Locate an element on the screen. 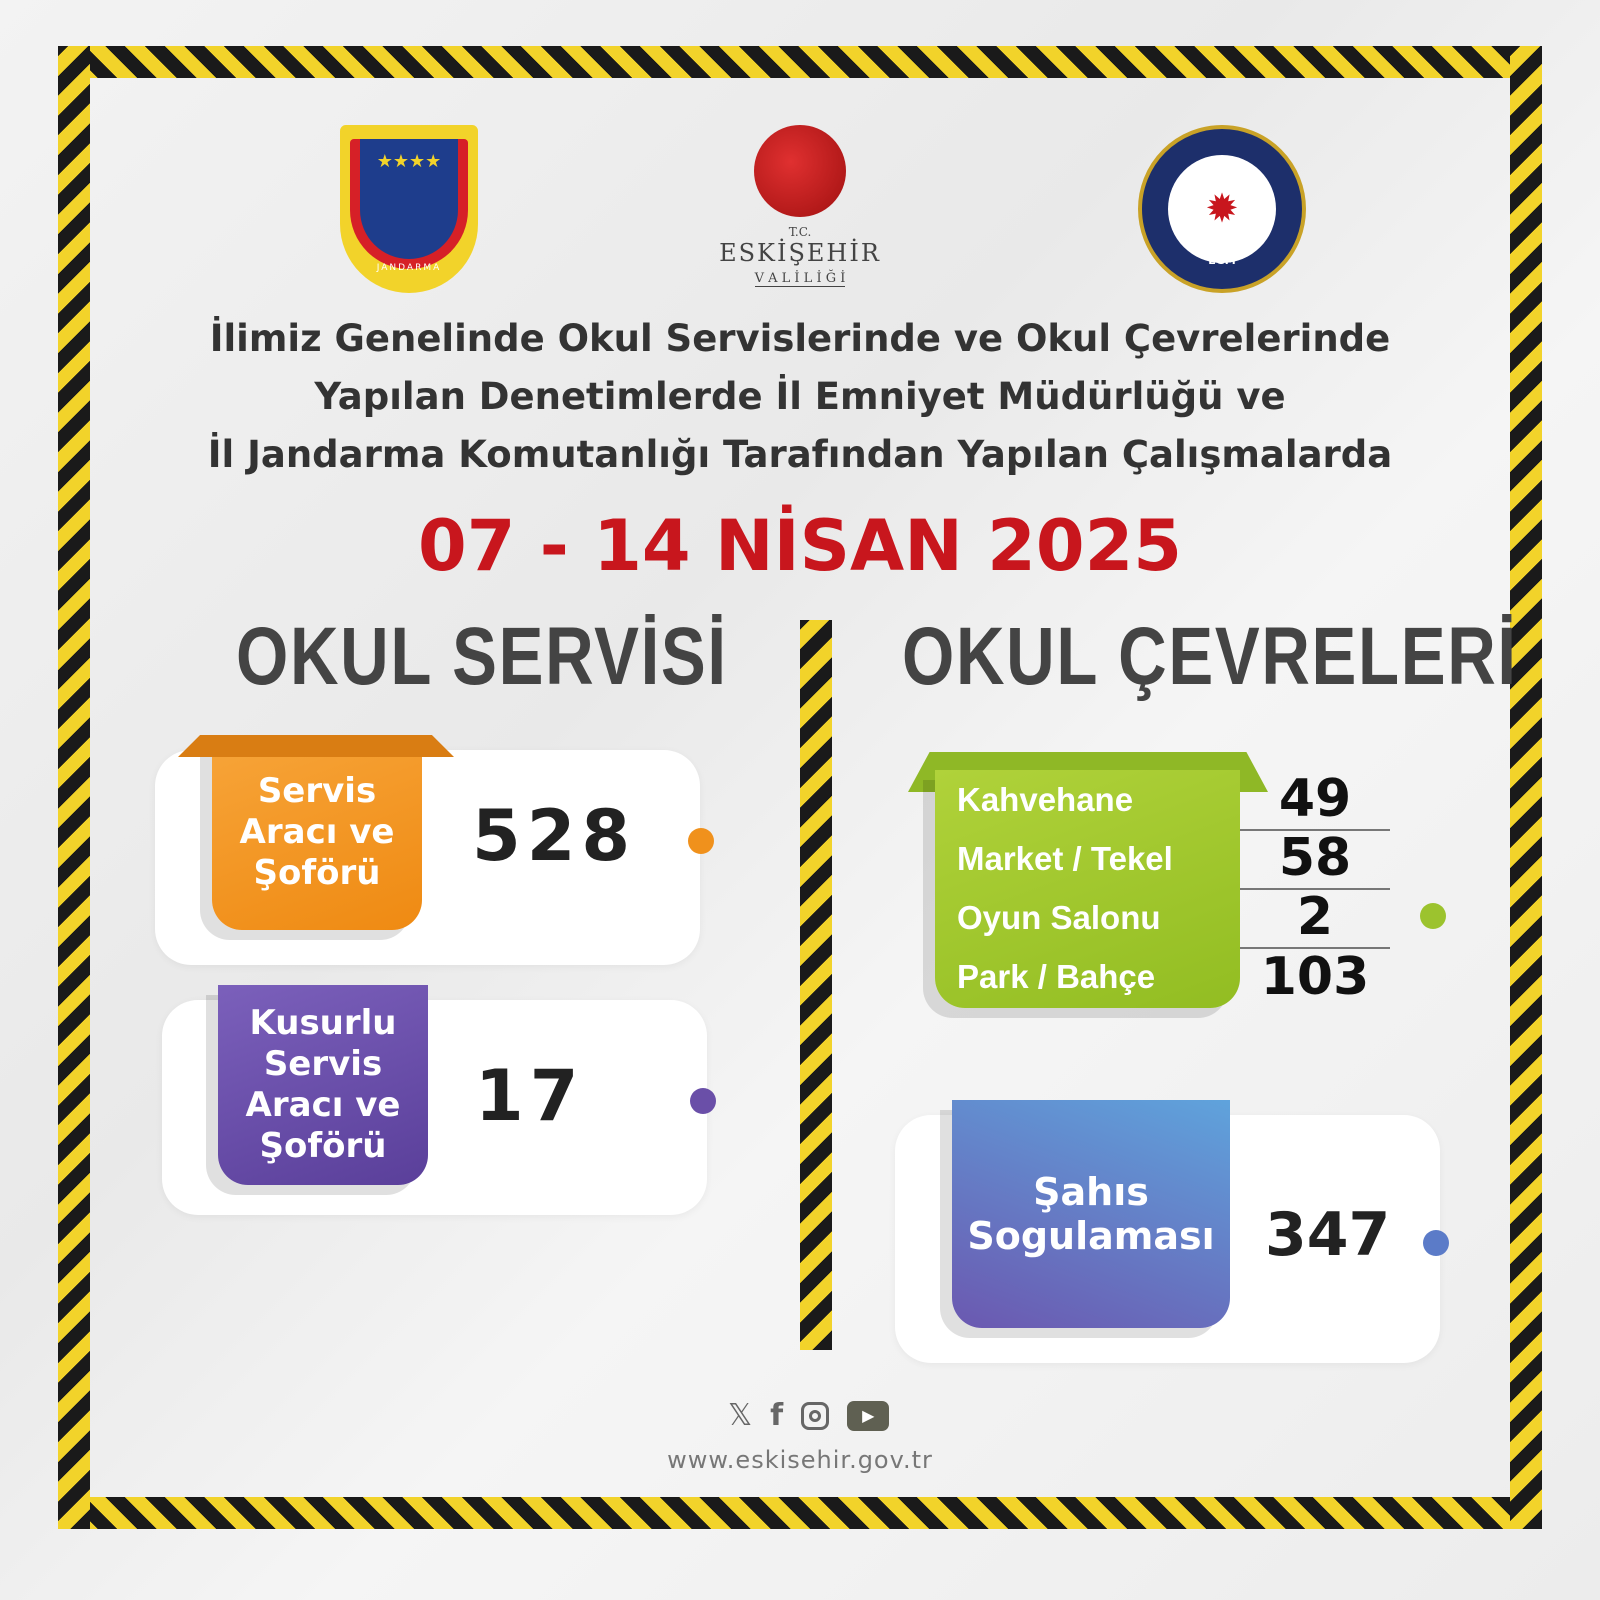 The height and width of the screenshot is (1600, 1600). valilik-logo: T.C. ESKİŞEHİR V A L İ L İ Ğ İ is located at coordinates (800, 210).